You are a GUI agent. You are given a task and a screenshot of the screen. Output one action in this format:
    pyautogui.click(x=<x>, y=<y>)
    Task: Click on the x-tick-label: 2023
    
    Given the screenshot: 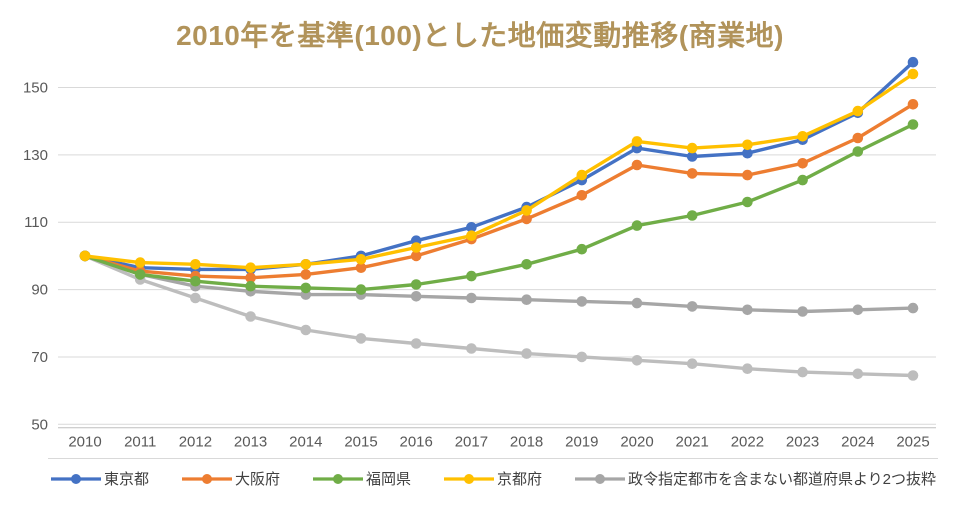 What is the action you would take?
    pyautogui.click(x=802, y=441)
    